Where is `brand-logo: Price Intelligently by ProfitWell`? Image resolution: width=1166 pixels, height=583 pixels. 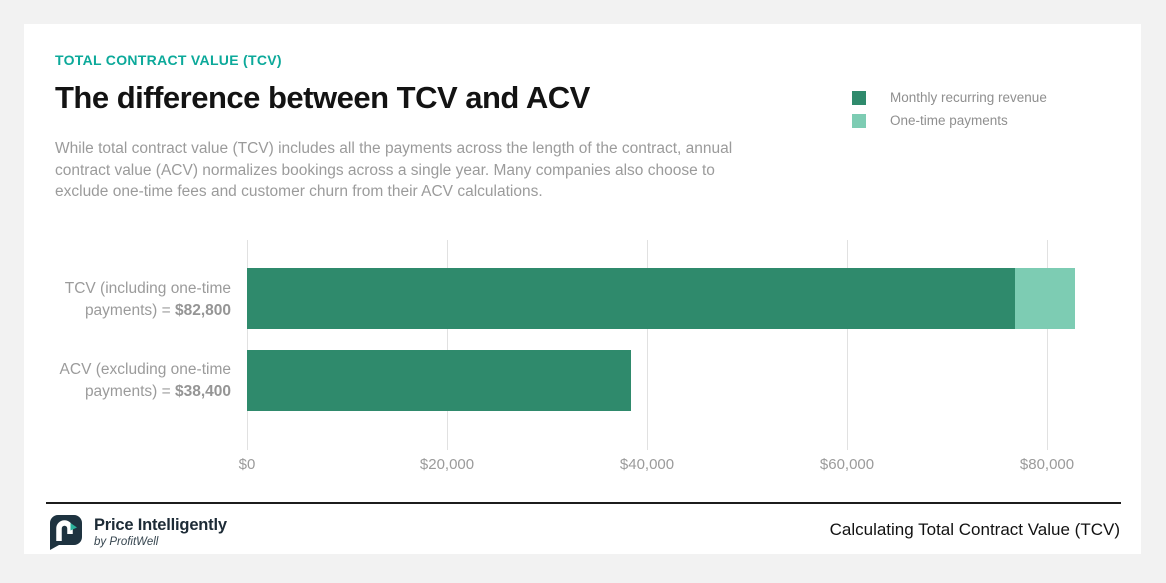
brand-logo: Price Intelligently by ProfitWell is located at coordinates (136, 532).